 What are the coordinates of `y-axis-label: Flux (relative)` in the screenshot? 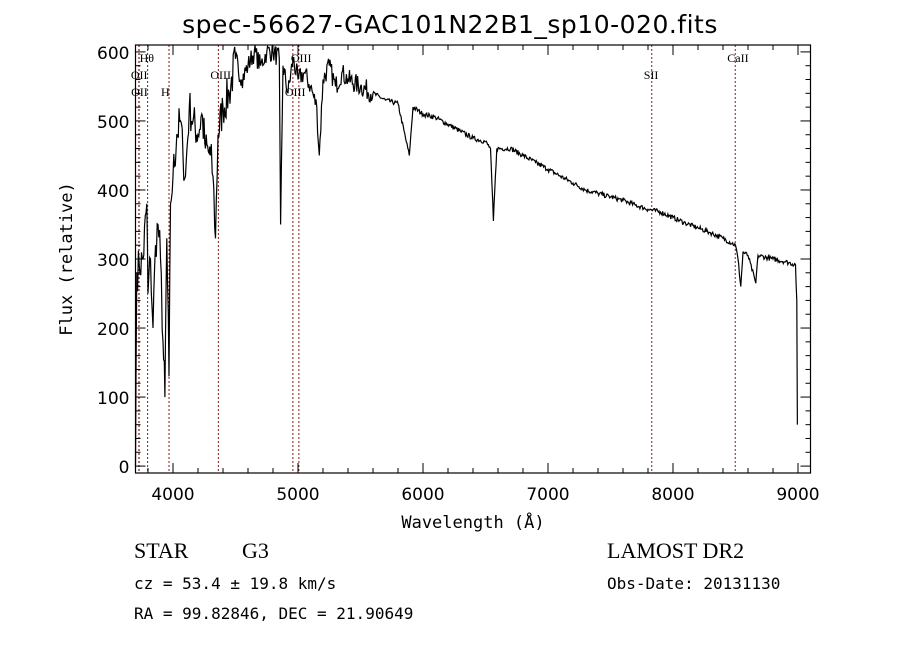 It's located at (67, 259).